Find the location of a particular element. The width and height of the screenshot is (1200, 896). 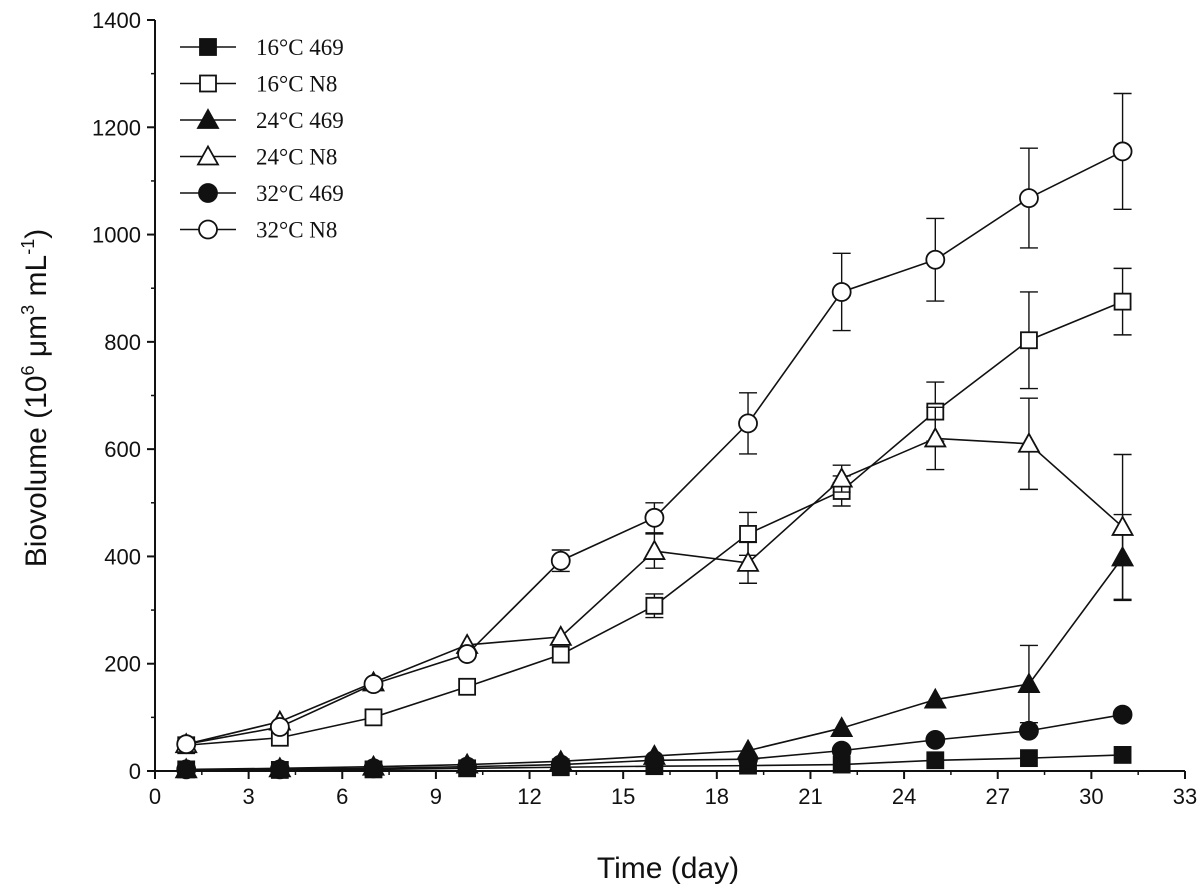

x-tick-label: 0 is located at coordinates (155, 796).